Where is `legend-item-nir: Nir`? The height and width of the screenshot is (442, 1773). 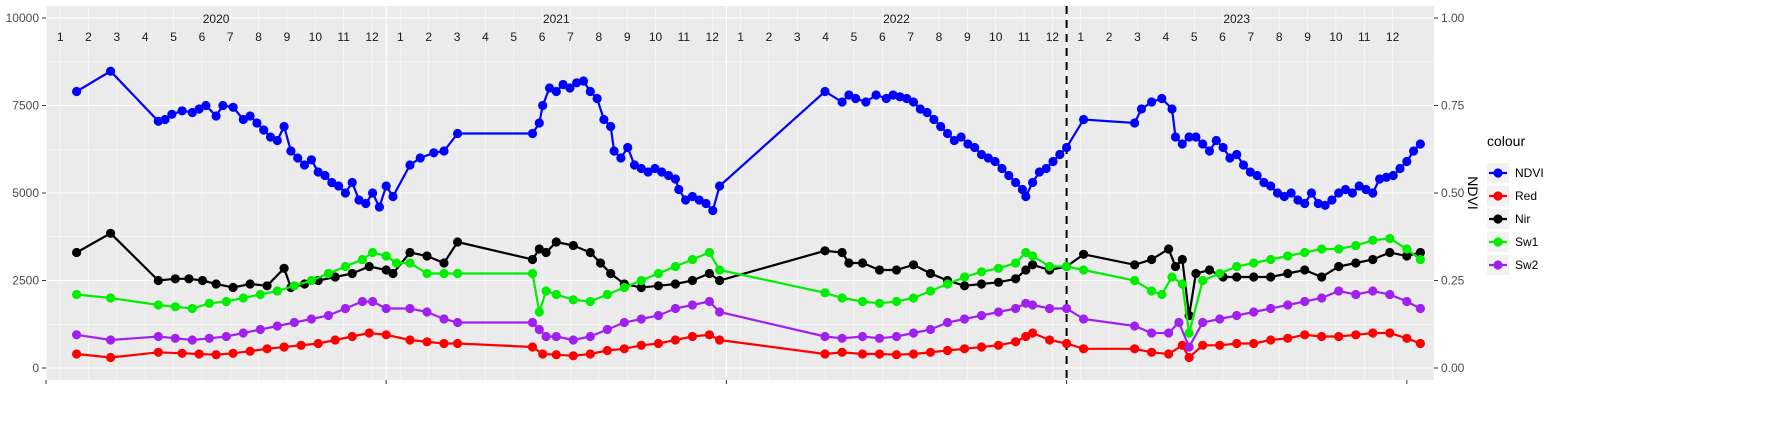
legend-item-nir: Nir is located at coordinates (1508, 219).